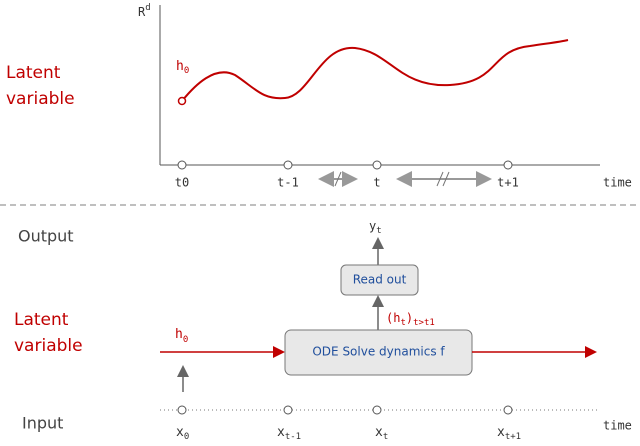 The width and height of the screenshot is (640, 446). I want to click on state-open: (h, so click(393, 318).